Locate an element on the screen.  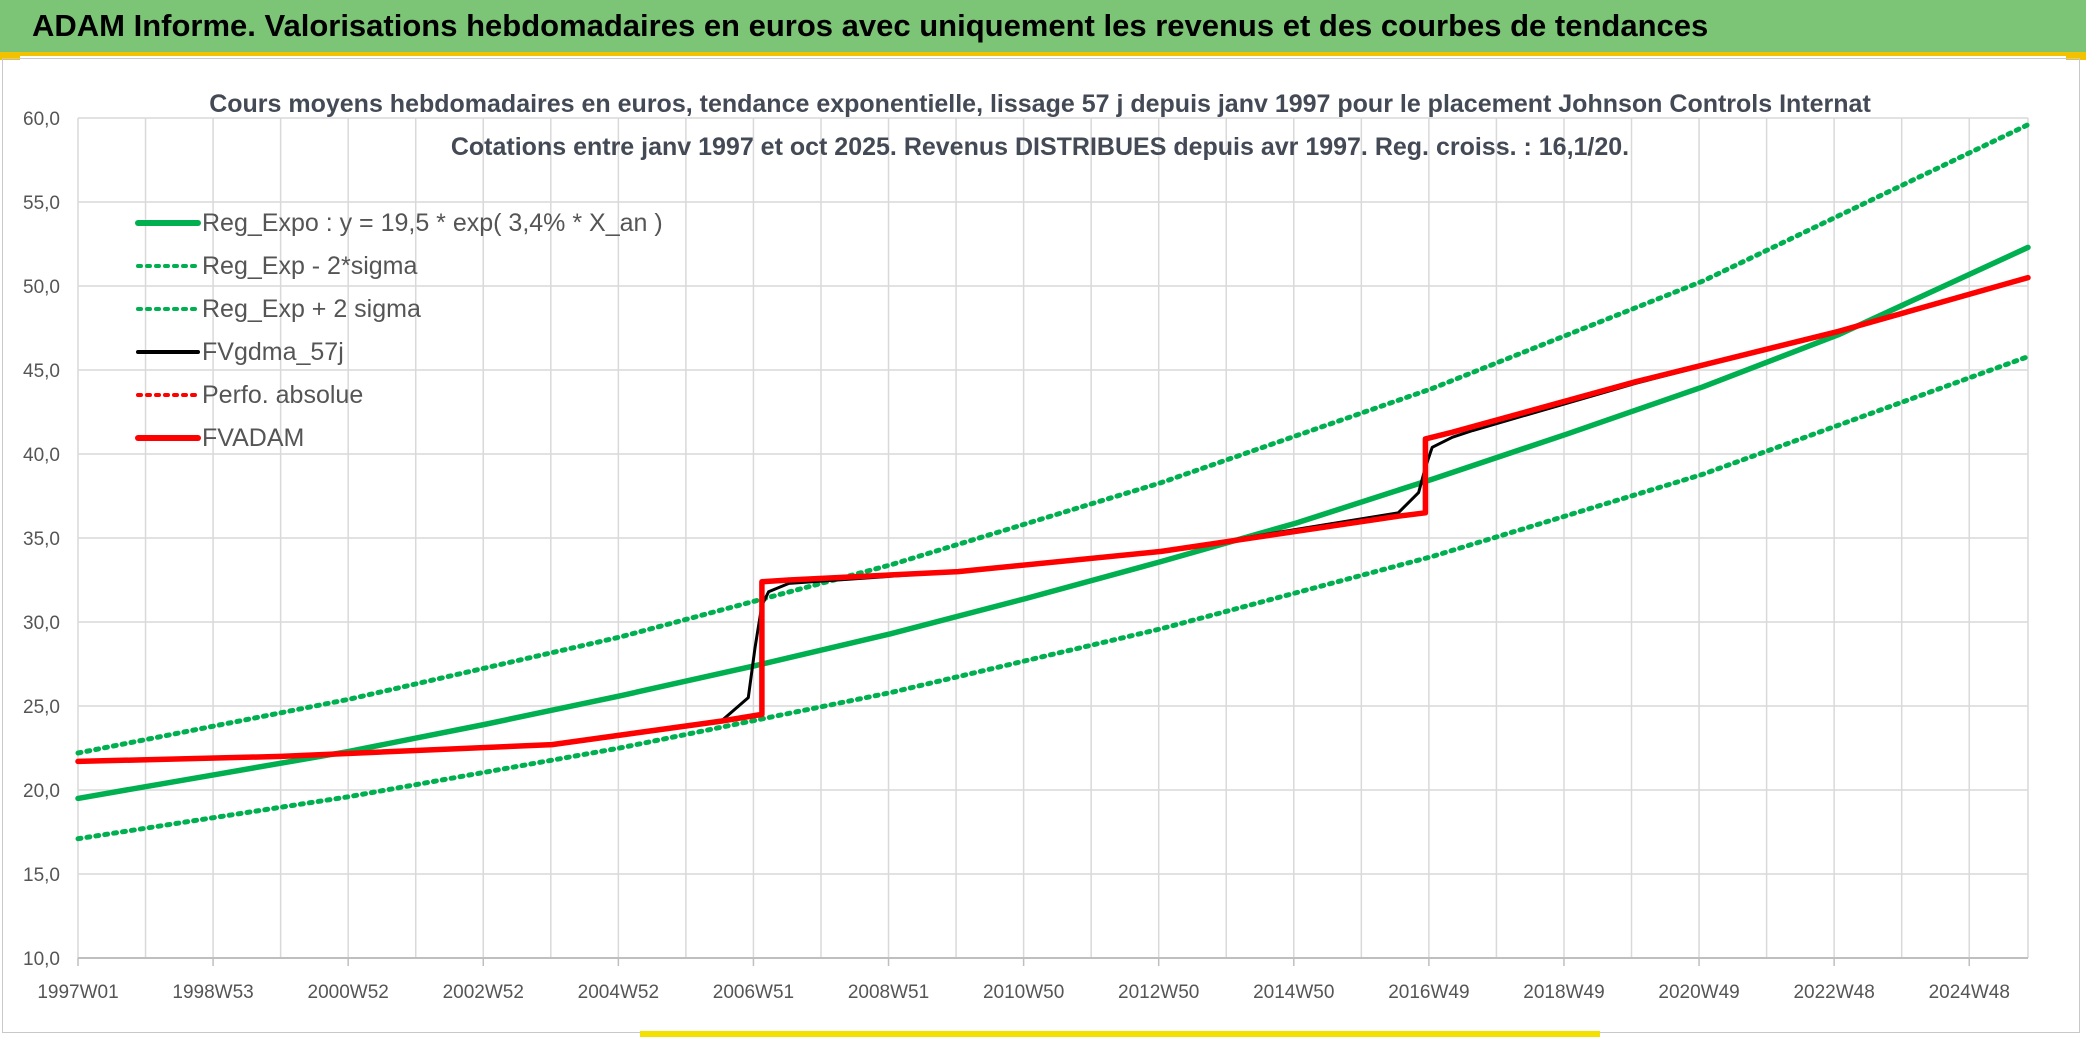
x-tick-label: 2014W50 is located at coordinates (1293, 992).